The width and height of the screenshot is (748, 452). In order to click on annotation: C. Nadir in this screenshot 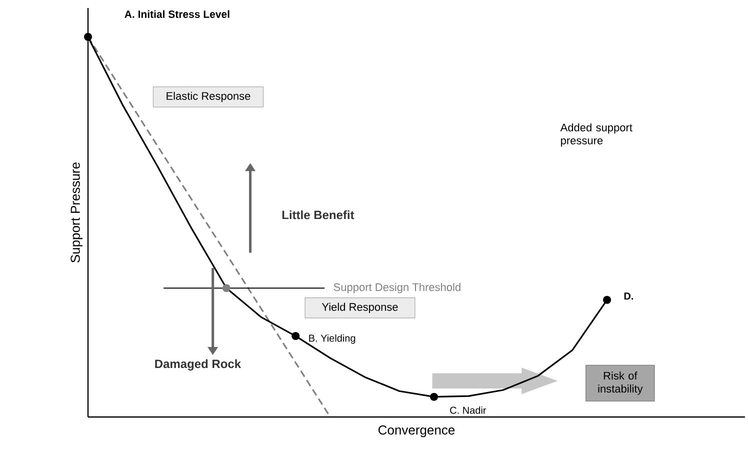, I will do `click(468, 410)`.